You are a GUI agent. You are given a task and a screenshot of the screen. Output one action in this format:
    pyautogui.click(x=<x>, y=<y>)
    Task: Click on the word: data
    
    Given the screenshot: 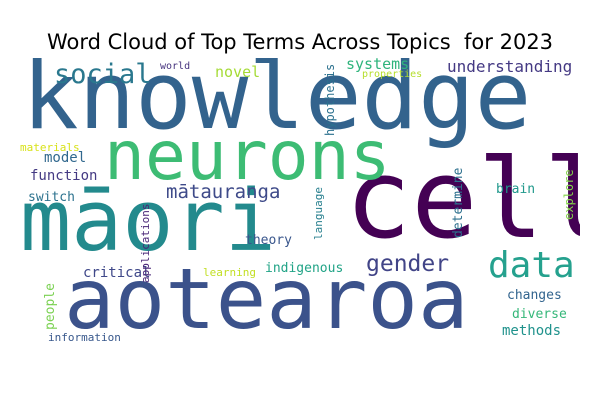 What is the action you would take?
    pyautogui.click(x=531, y=265)
    